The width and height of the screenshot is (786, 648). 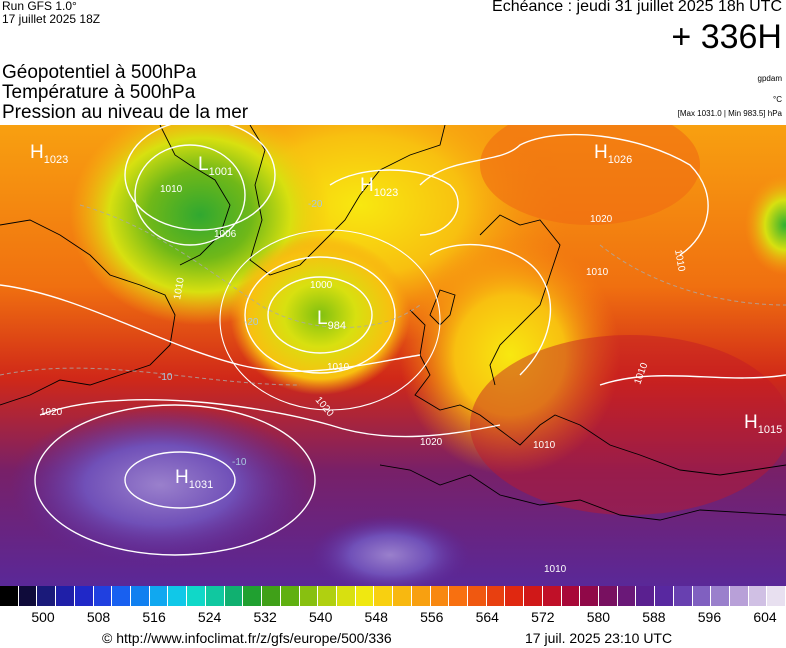 I want to click on hudson-coast, so click(x=195, y=195).